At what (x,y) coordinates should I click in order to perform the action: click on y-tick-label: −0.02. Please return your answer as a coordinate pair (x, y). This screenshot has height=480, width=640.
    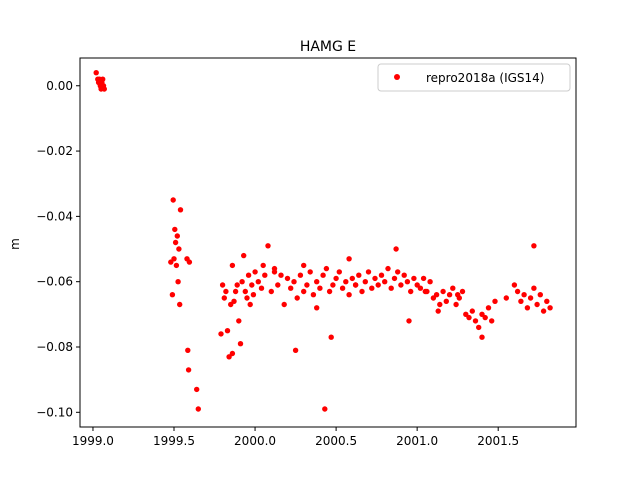
    Looking at the image, I should click on (54, 151).